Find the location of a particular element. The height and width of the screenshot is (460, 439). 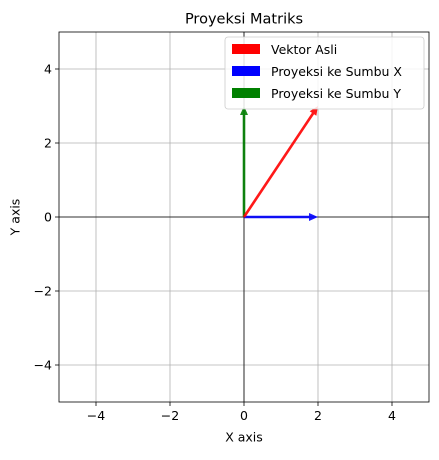

x-axis-label: X axis is located at coordinates (244, 437).